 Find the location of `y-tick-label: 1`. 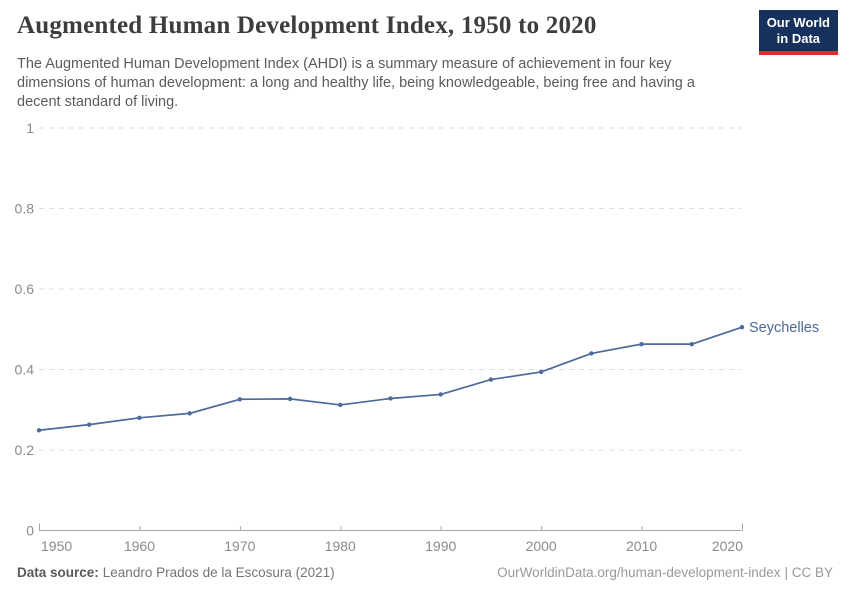

y-tick-label: 1 is located at coordinates (30, 128).